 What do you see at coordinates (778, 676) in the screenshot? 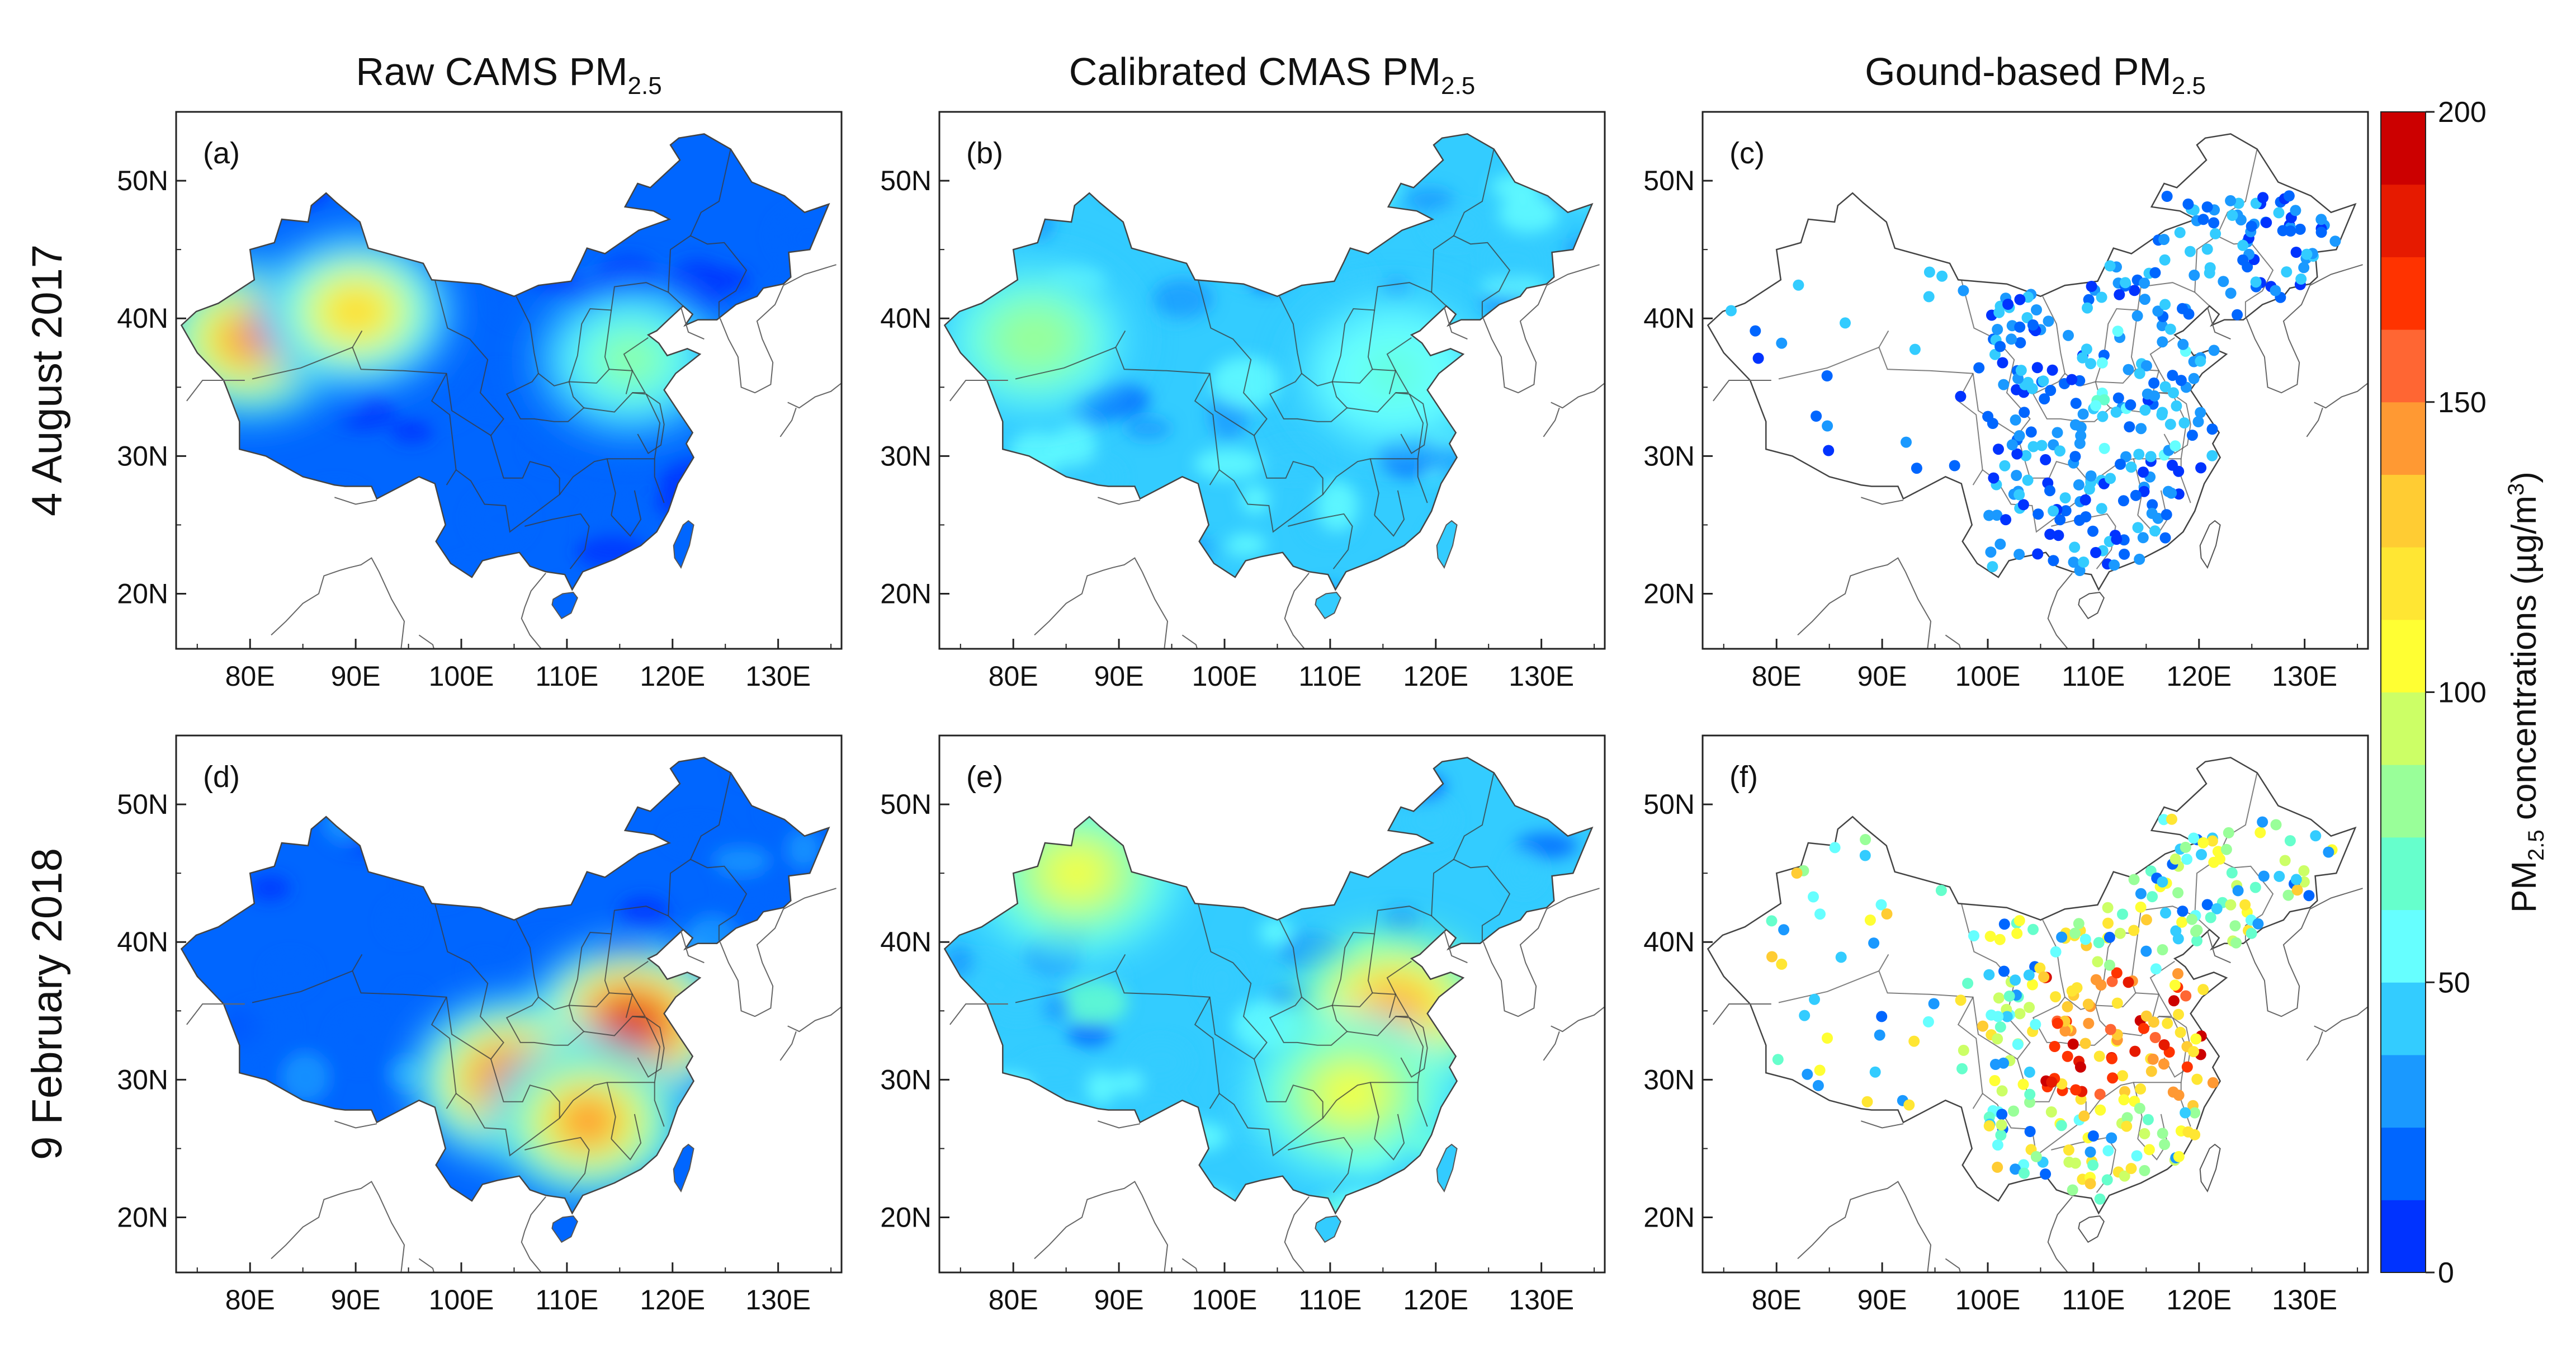
I see `lon-tick-label: 130E` at bounding box center [778, 676].